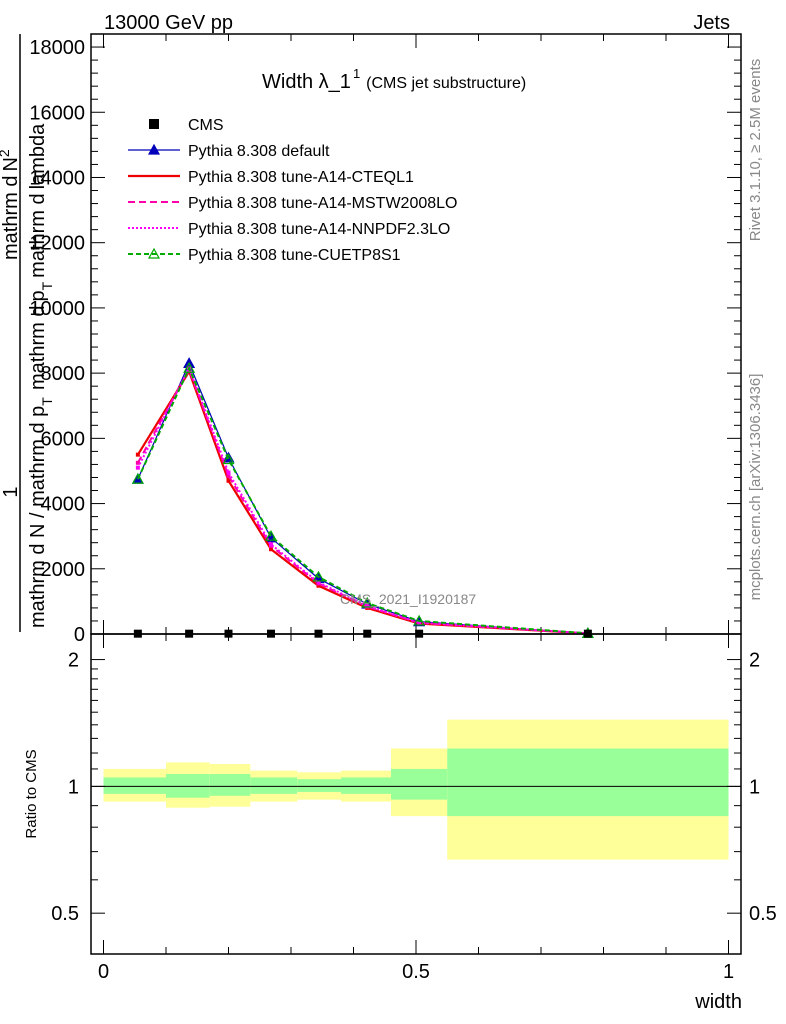 The height and width of the screenshot is (1024, 786). What do you see at coordinates (168, 23) in the screenshot?
I see `header-energy-label: 13000 GeV pp` at bounding box center [168, 23].